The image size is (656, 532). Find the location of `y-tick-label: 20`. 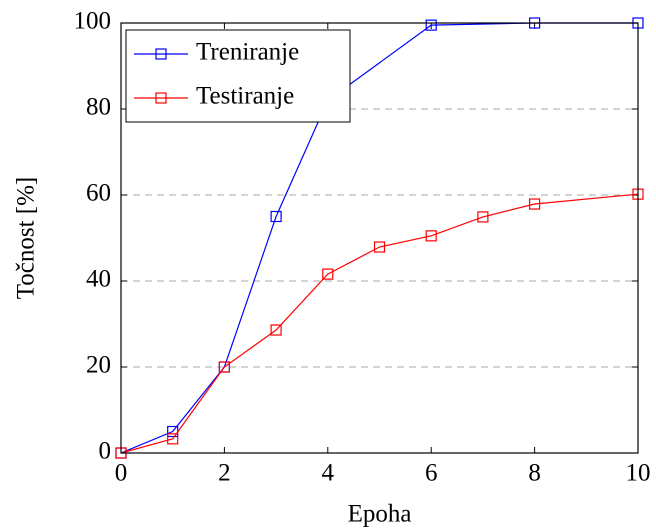

y-tick-label: 20 is located at coordinates (98, 365).